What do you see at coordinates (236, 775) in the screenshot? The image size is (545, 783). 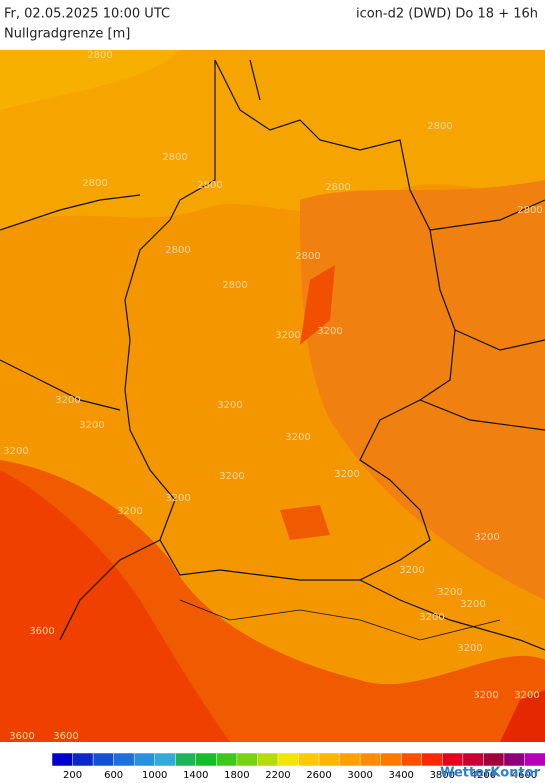 I see `colorbar-tick-label: 1800` at bounding box center [236, 775].